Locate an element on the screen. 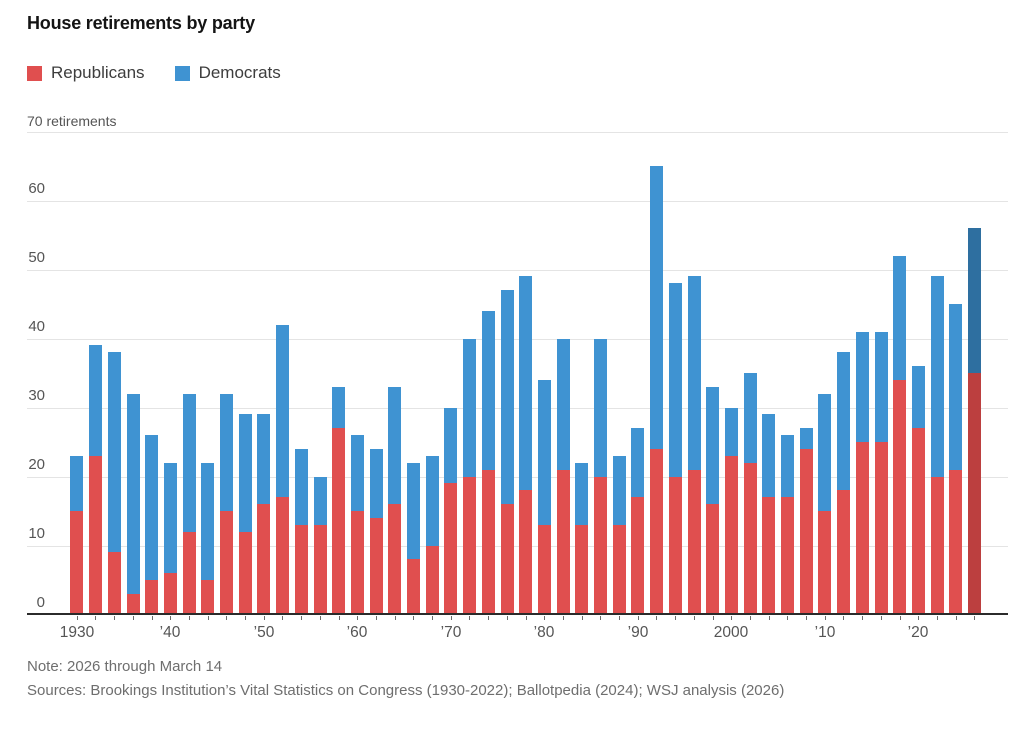 This screenshot has height=737, width=1024. x-tick-label-1960: ’60 is located at coordinates (357, 632).